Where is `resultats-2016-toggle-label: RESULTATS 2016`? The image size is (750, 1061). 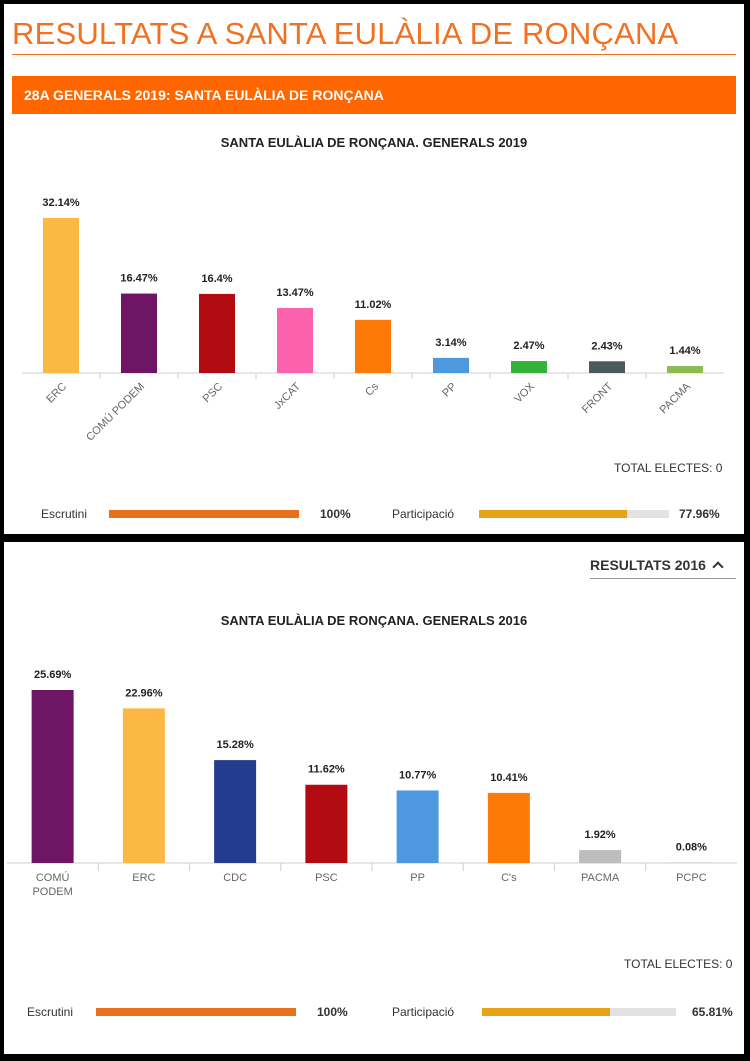
resultats-2016-toggle-label: RESULTATS 2016 is located at coordinates (648, 565).